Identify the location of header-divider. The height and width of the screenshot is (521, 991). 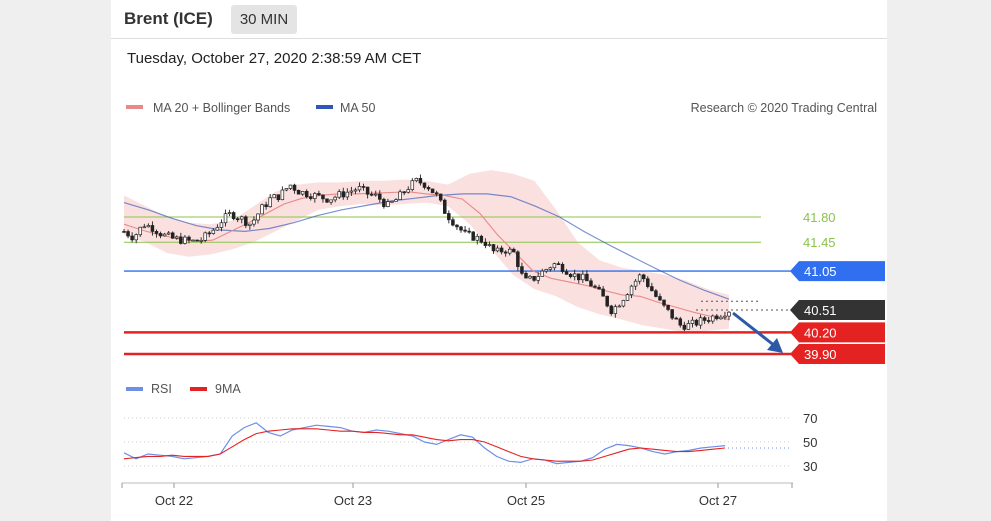
(499, 38).